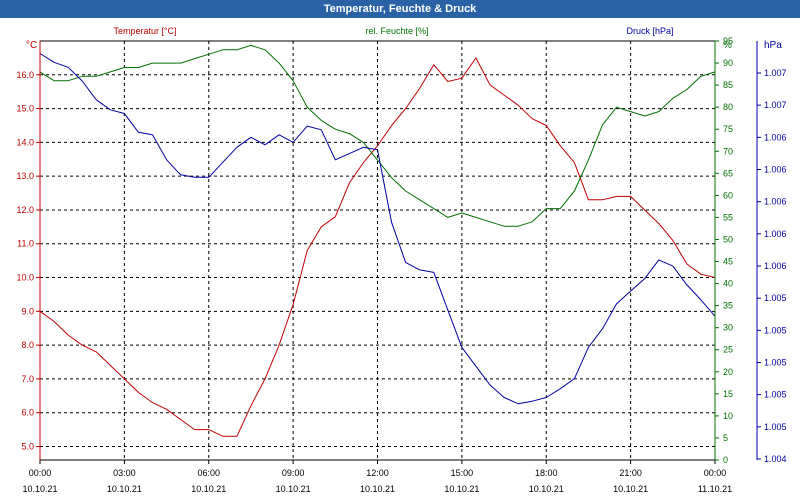  I want to click on humidity-tick-label: 65, so click(728, 173).